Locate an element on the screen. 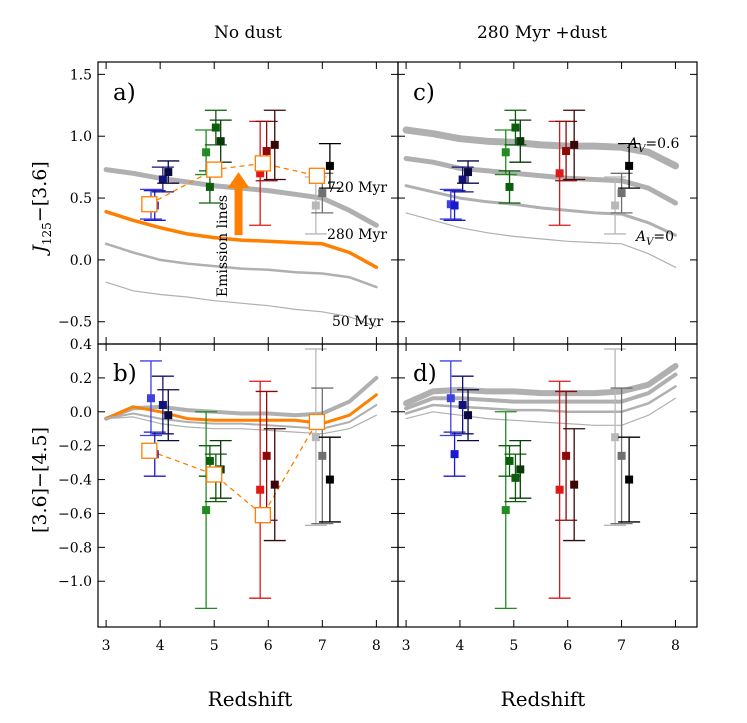  x-tick-label-d-1: 4 is located at coordinates (459, 646).